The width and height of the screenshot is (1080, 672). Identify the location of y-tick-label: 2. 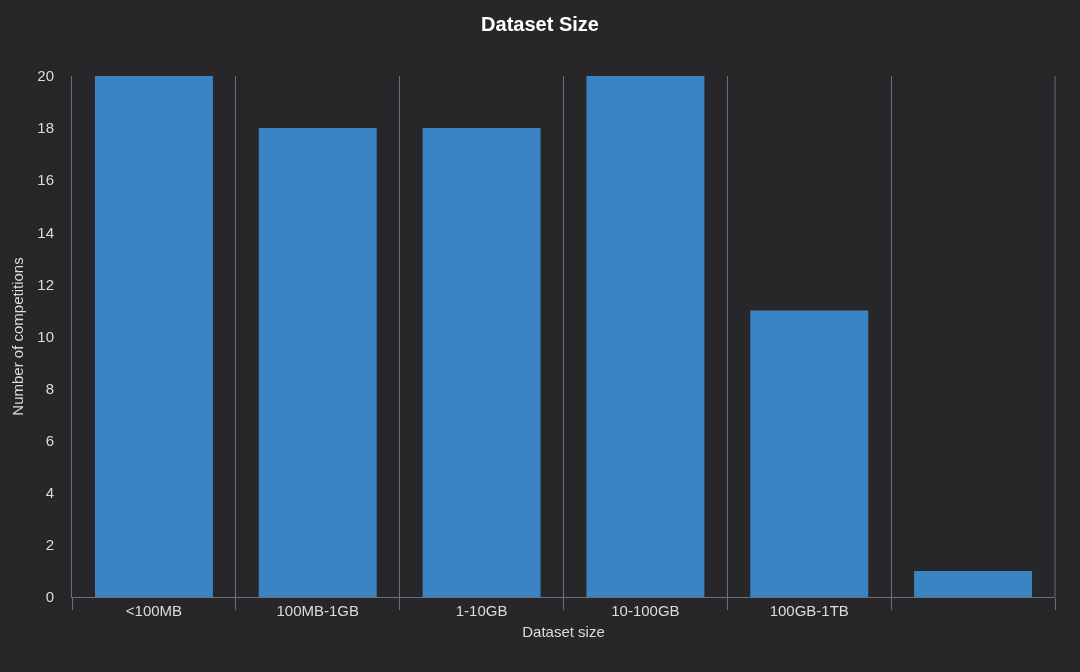
(49, 545).